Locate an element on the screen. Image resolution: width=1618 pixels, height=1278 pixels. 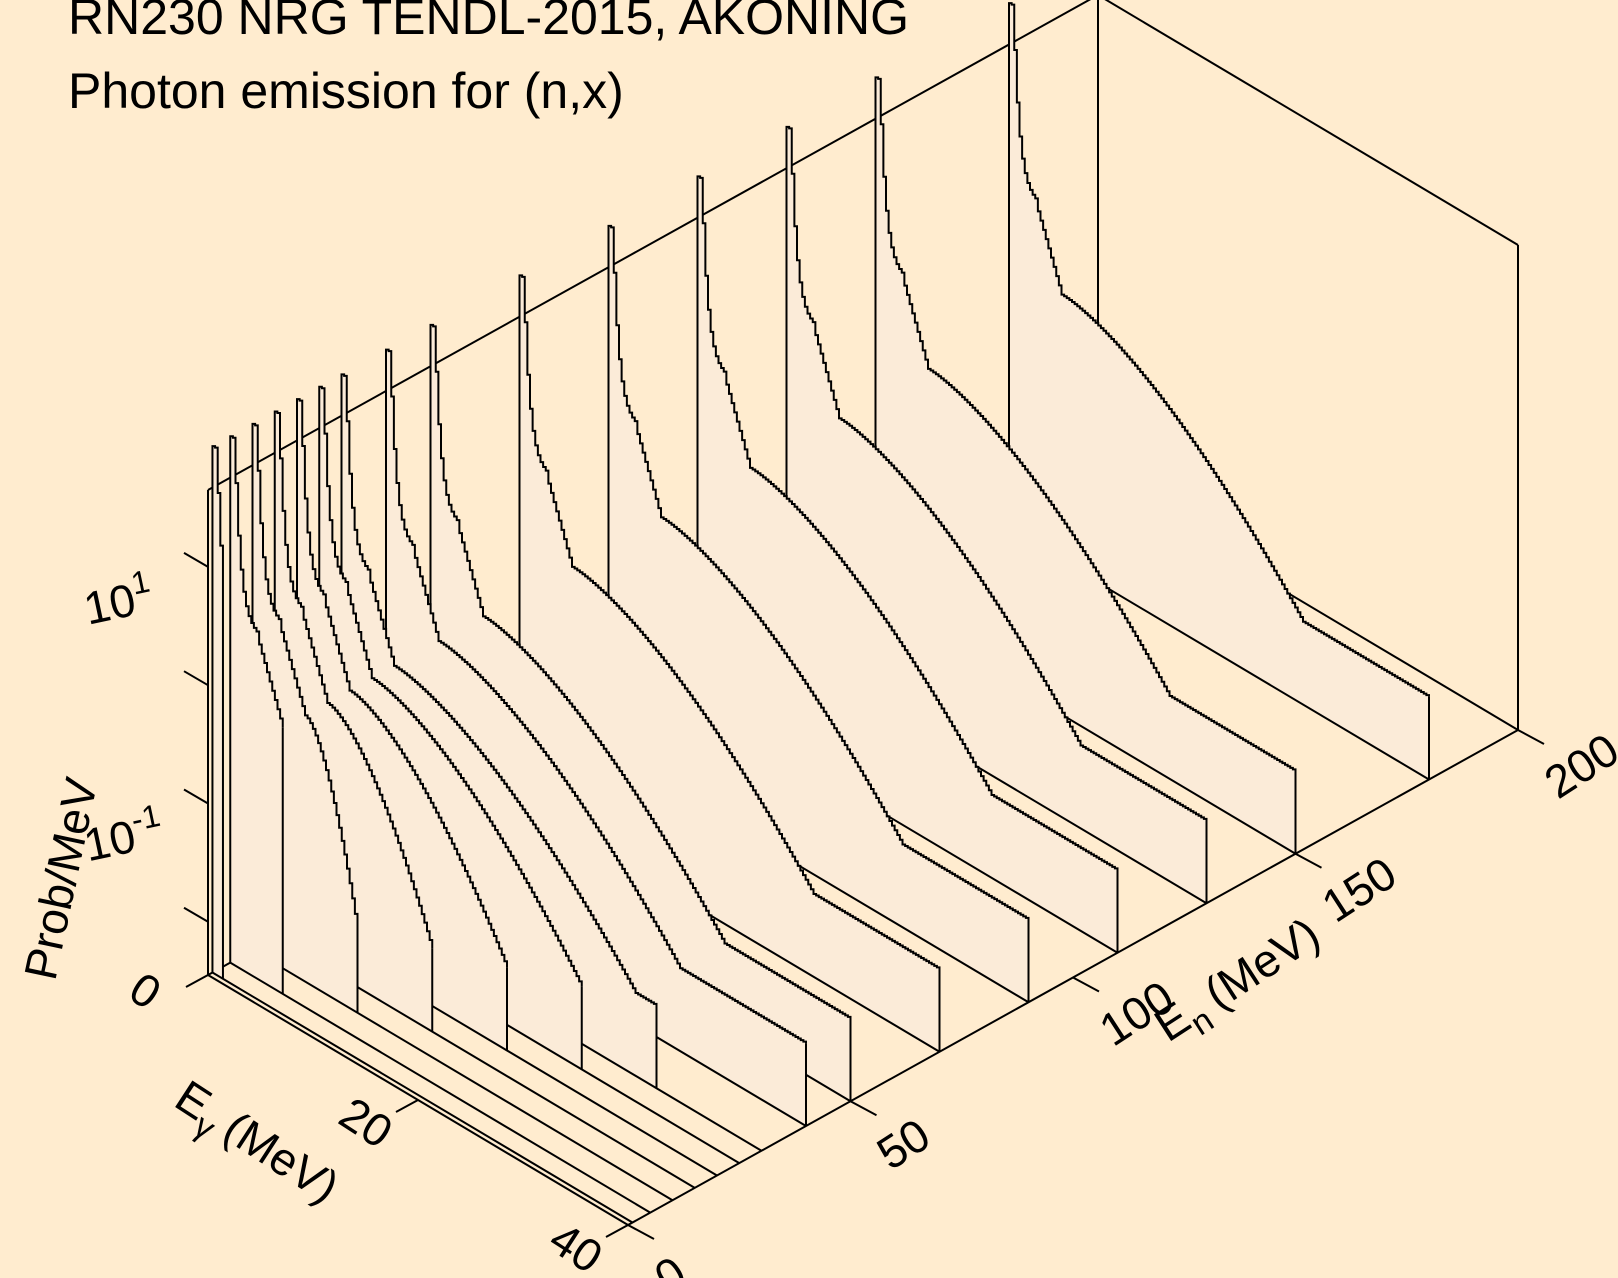
y-tick-label: 200 is located at coordinates (1576, 765).